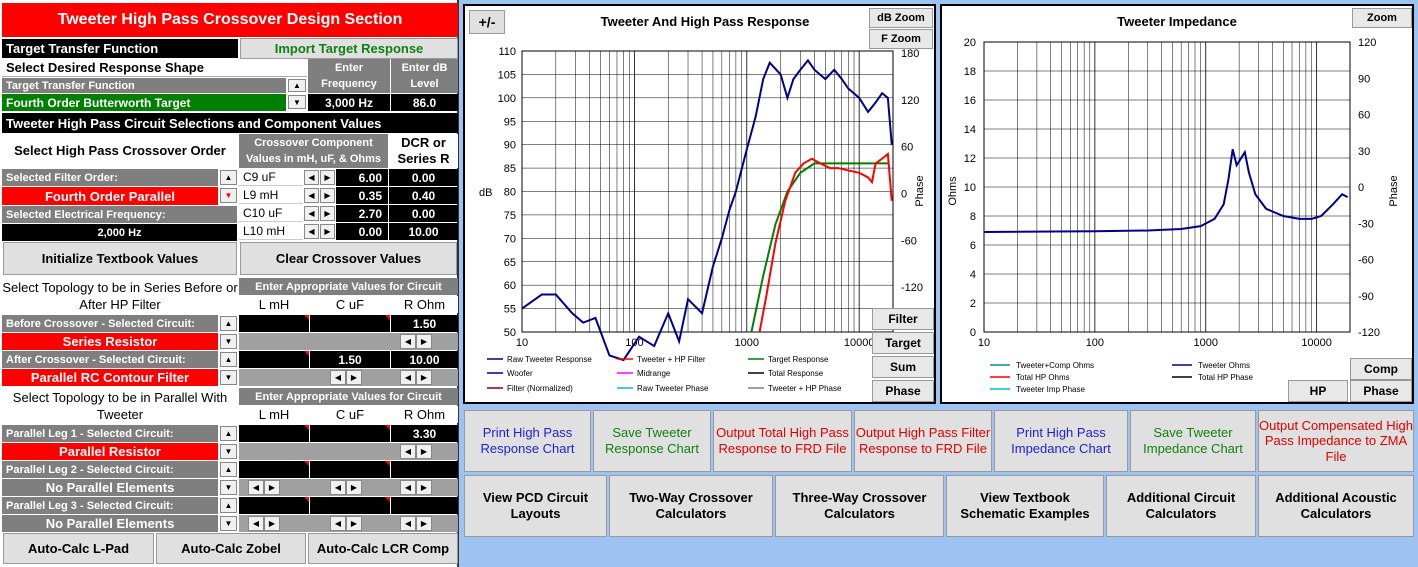 Image resolution: width=1418 pixels, height=567 pixels. I want to click on after-c-spin-right: ▶, so click(354, 377).